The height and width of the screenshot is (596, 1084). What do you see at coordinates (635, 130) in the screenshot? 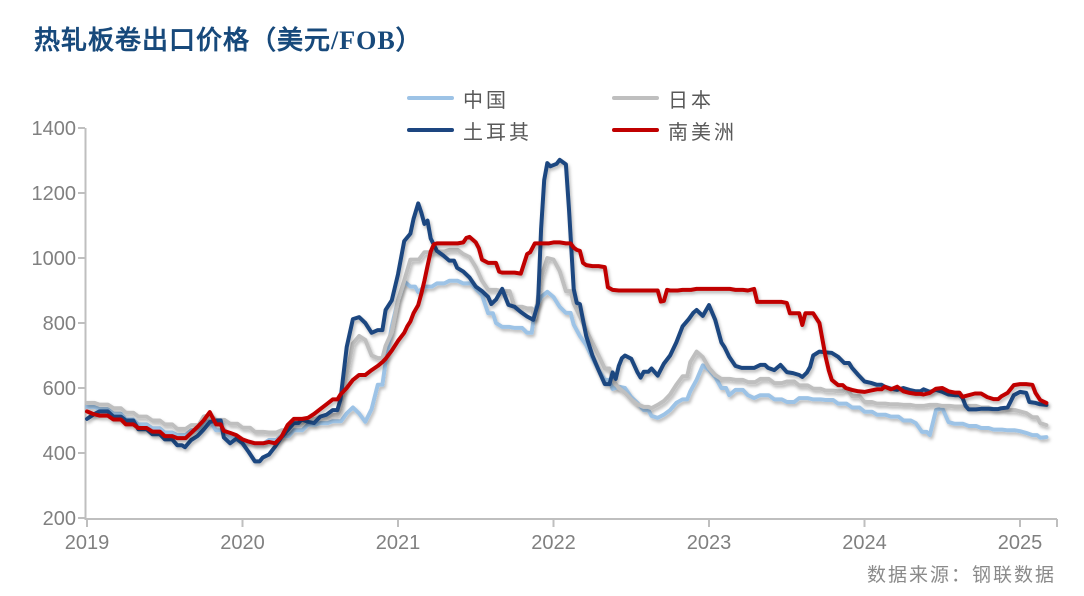
I see `south-america-line-swatch` at bounding box center [635, 130].